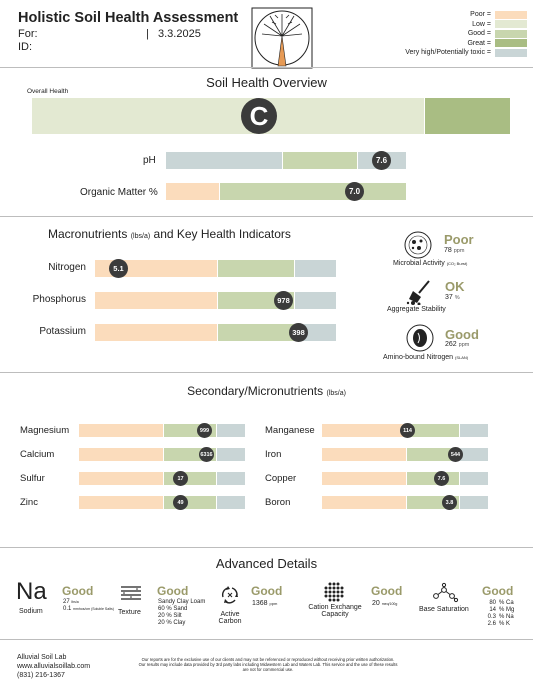  Describe the element at coordinates (140, 236) in the screenshot. I see `macro-unit: (lbs/a)` at that location.